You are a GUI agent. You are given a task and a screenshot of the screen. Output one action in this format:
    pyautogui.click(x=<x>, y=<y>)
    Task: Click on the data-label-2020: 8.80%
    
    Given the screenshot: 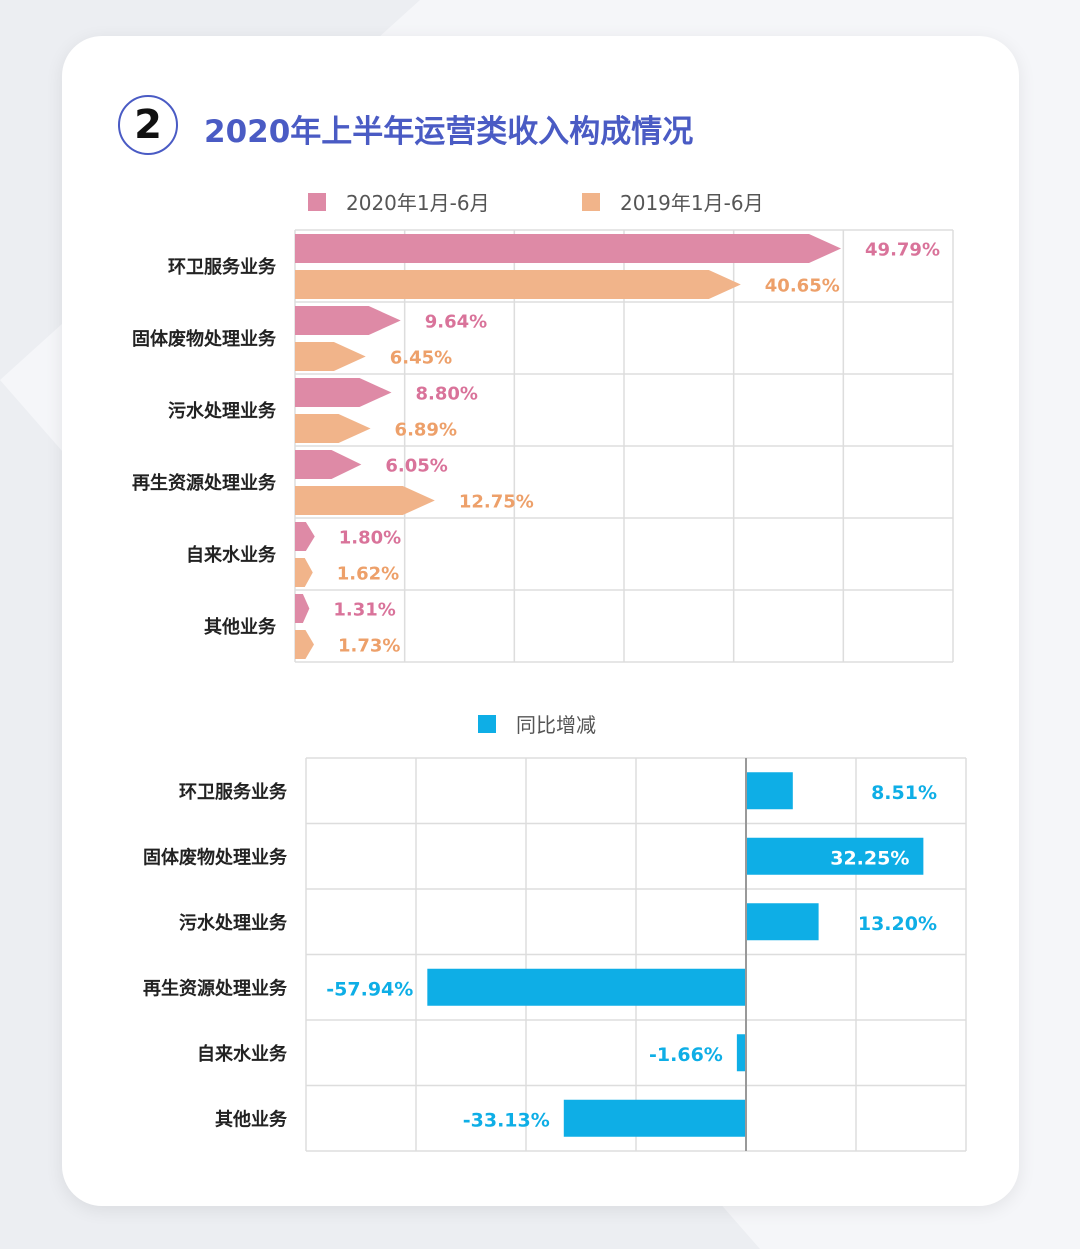 What is the action you would take?
    pyautogui.click(x=447, y=394)
    